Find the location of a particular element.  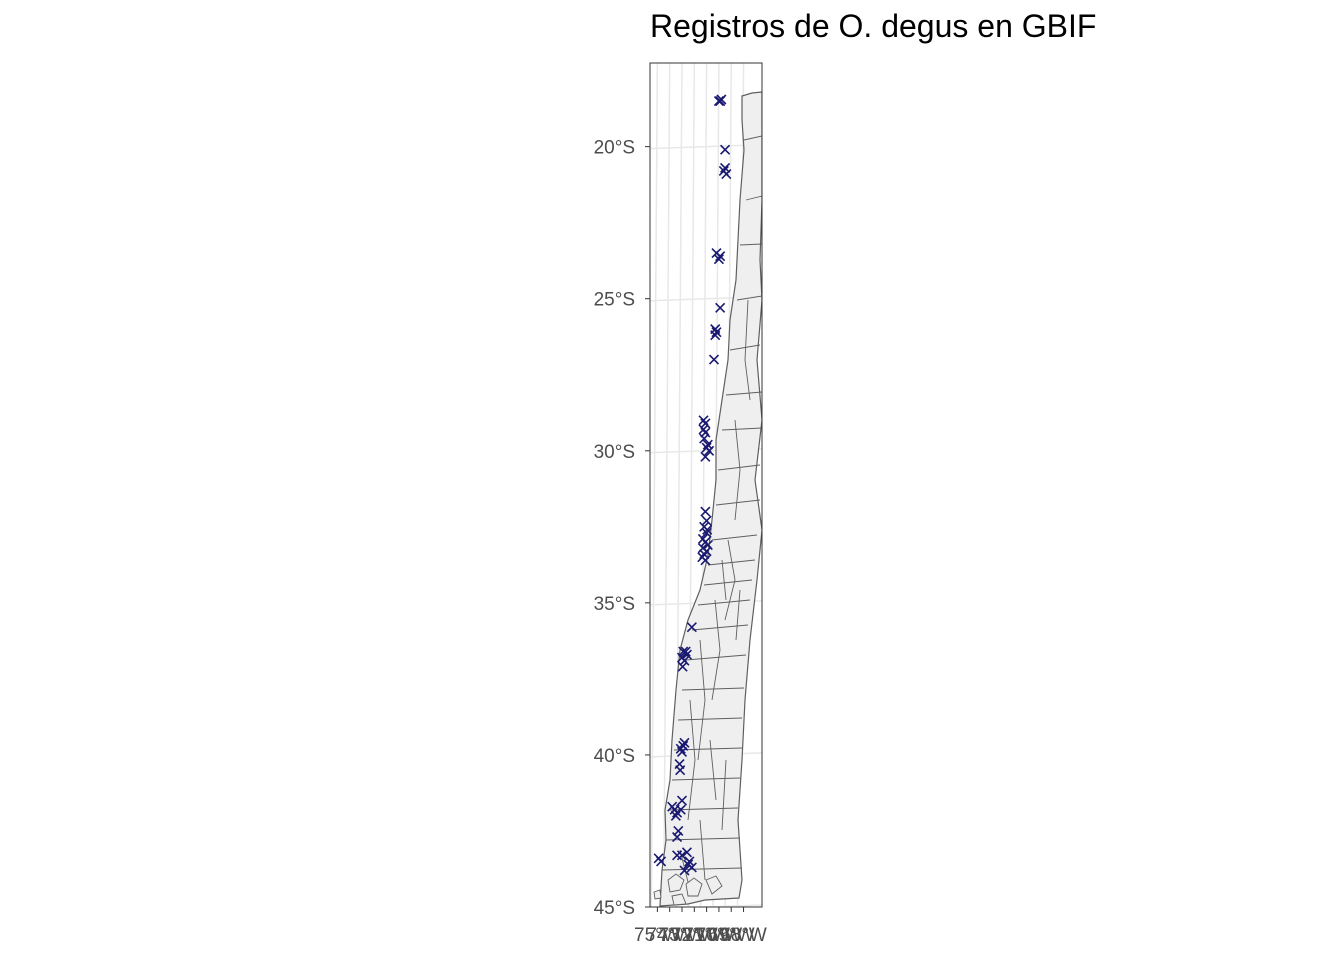

map-panel-border is located at coordinates (706, 485).